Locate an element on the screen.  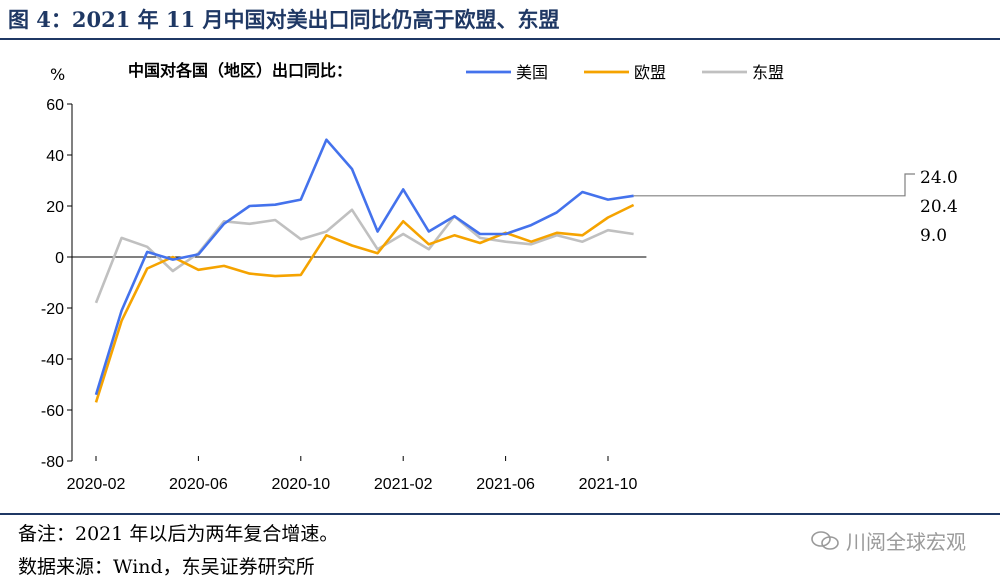
end-label-欧盟: 20.4 is located at coordinates (939, 207).